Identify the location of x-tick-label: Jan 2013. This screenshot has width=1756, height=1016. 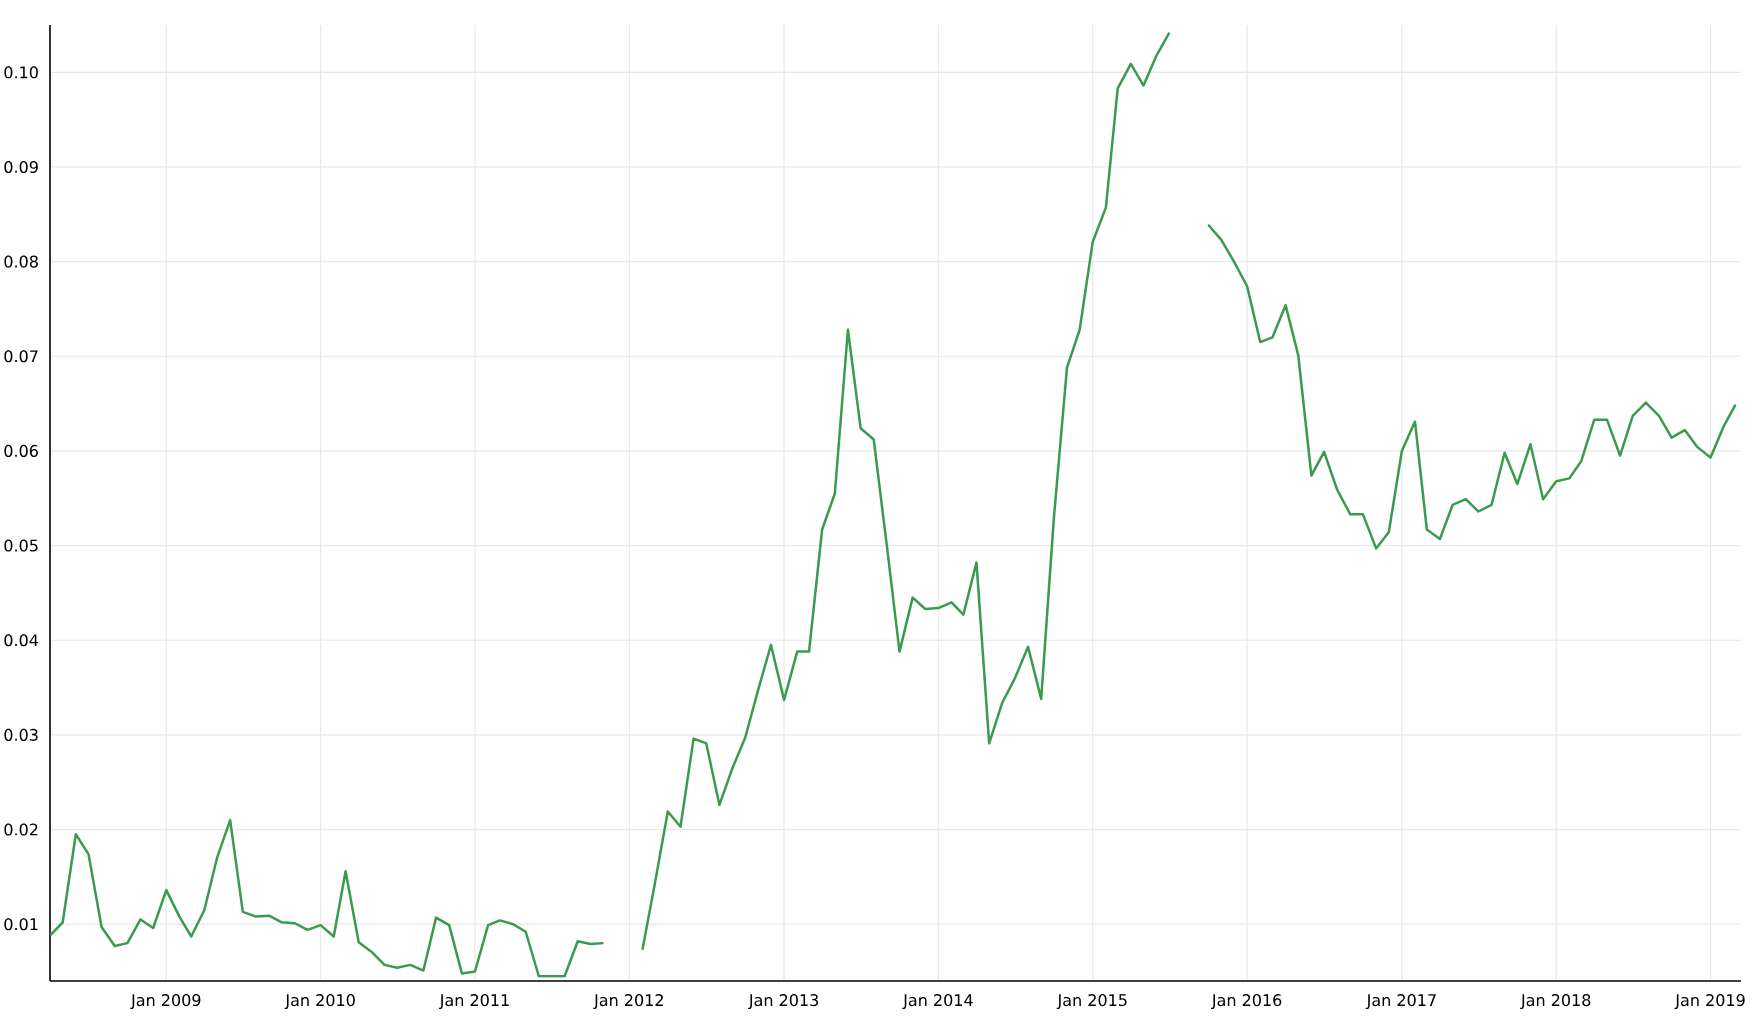
(783, 1002).